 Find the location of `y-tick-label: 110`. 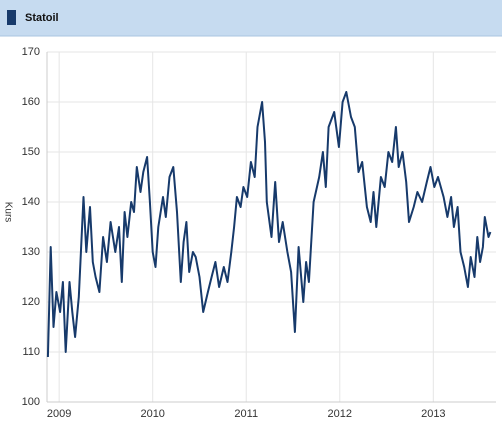

y-tick-label: 110 is located at coordinates (31, 352).